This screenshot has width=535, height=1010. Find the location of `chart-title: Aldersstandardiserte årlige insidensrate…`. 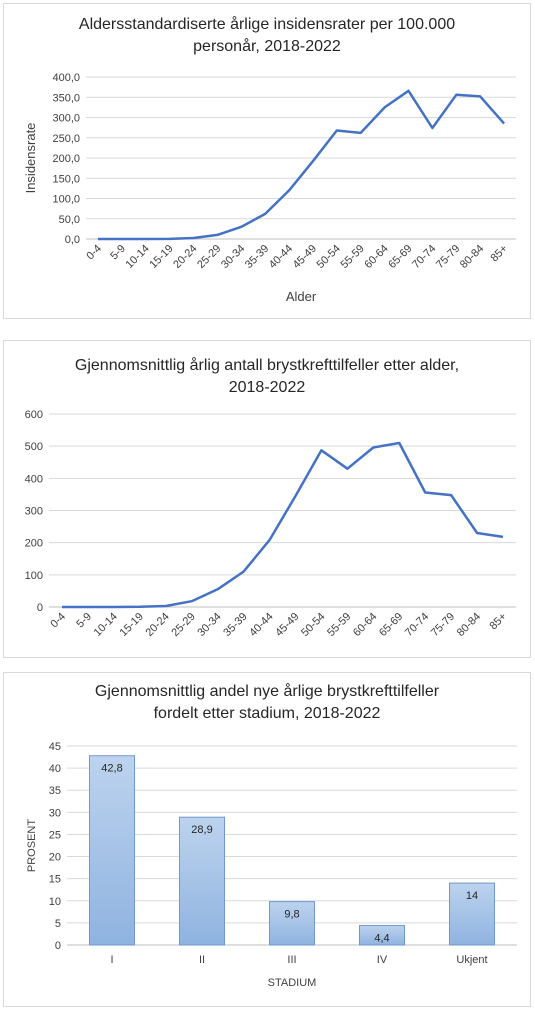

chart-title: Aldersstandardiserte årlige insidensrate… is located at coordinates (267, 36).